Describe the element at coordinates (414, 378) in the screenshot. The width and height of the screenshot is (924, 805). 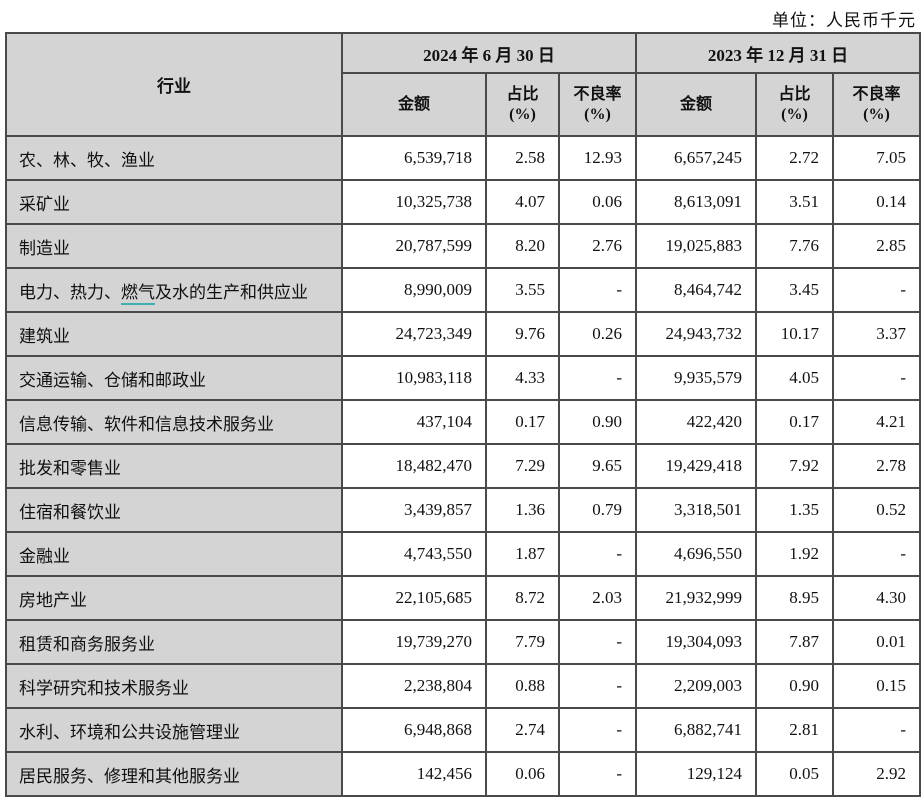
I see `amount-2024-cell: 10,983,118` at that location.